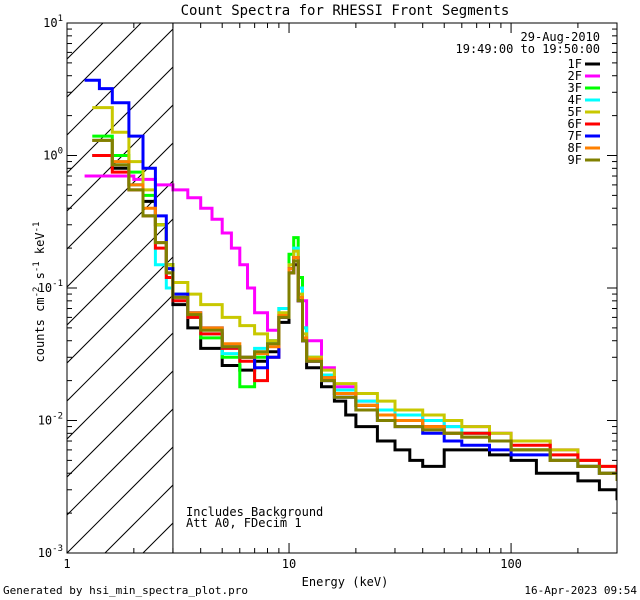 The width and height of the screenshot is (640, 600). What do you see at coordinates (254, 512) in the screenshot?
I see `annotation-background: Includes Background` at bounding box center [254, 512].